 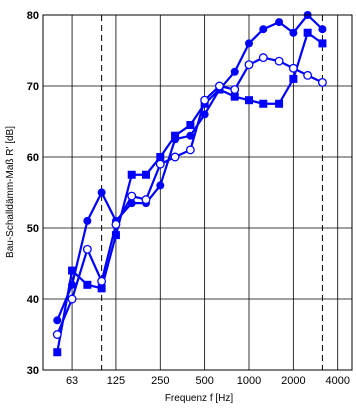 I want to click on x-tick-label: 125, so click(x=116, y=381).